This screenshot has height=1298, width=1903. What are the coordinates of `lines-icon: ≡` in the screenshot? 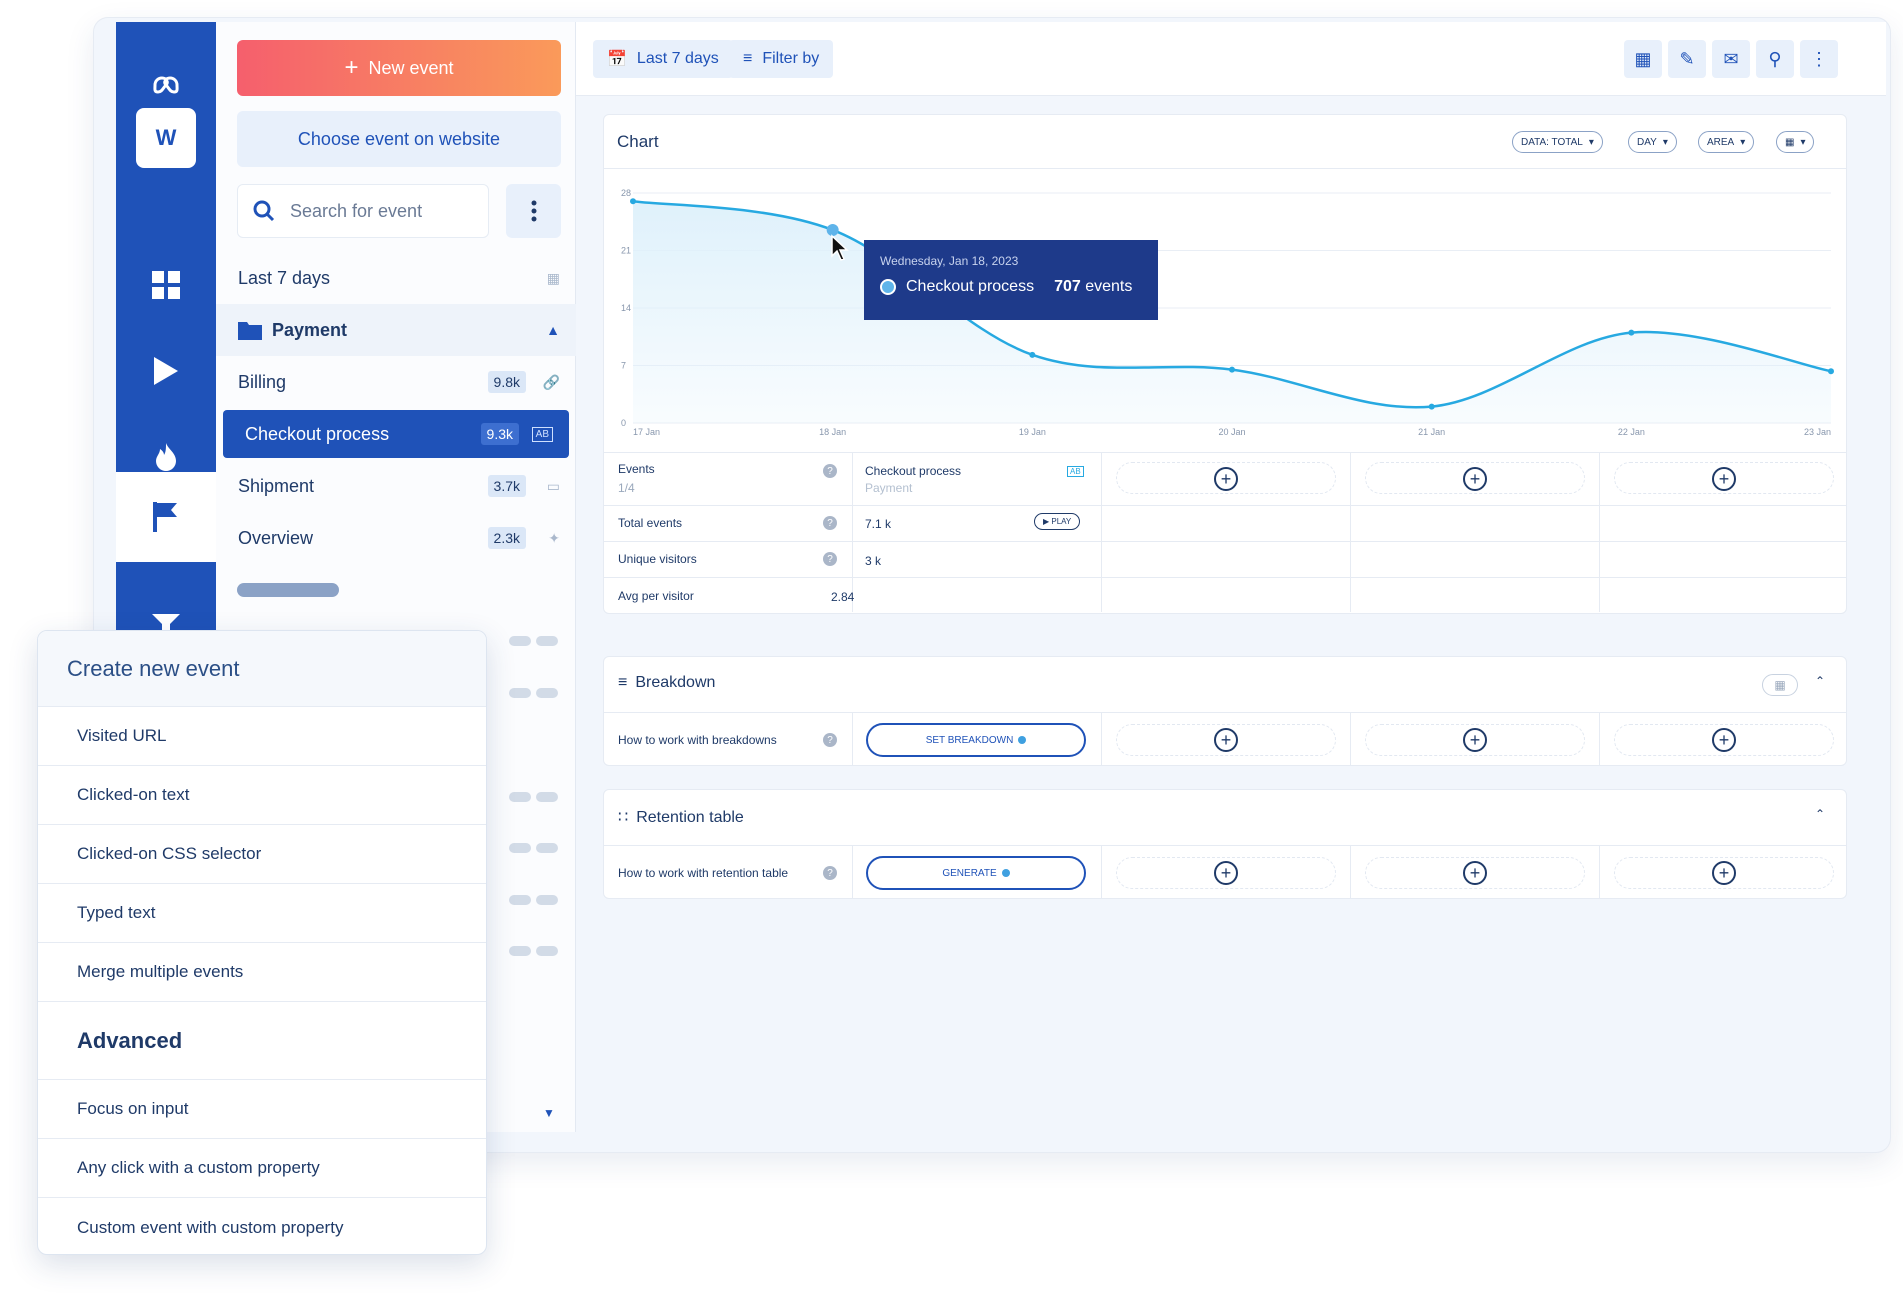 It's located at (623, 682).